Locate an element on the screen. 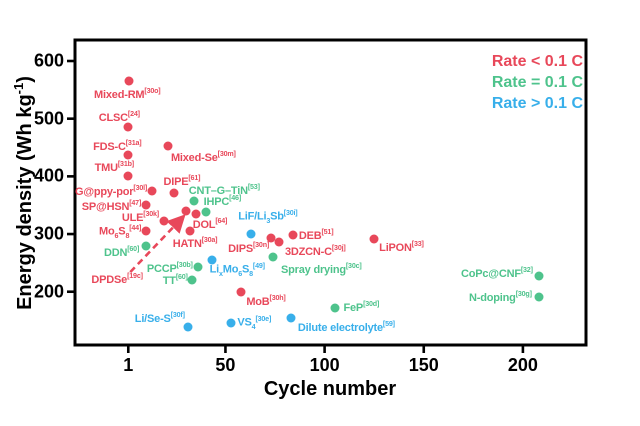  point-label: DIPS[30n] is located at coordinates (249, 247).